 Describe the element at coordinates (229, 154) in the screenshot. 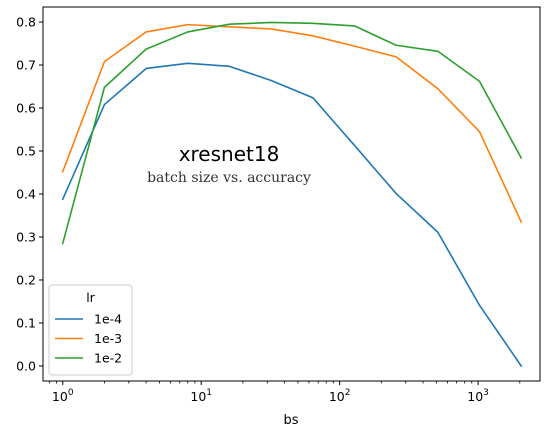

I see `chart-title: xresnet18` at that location.